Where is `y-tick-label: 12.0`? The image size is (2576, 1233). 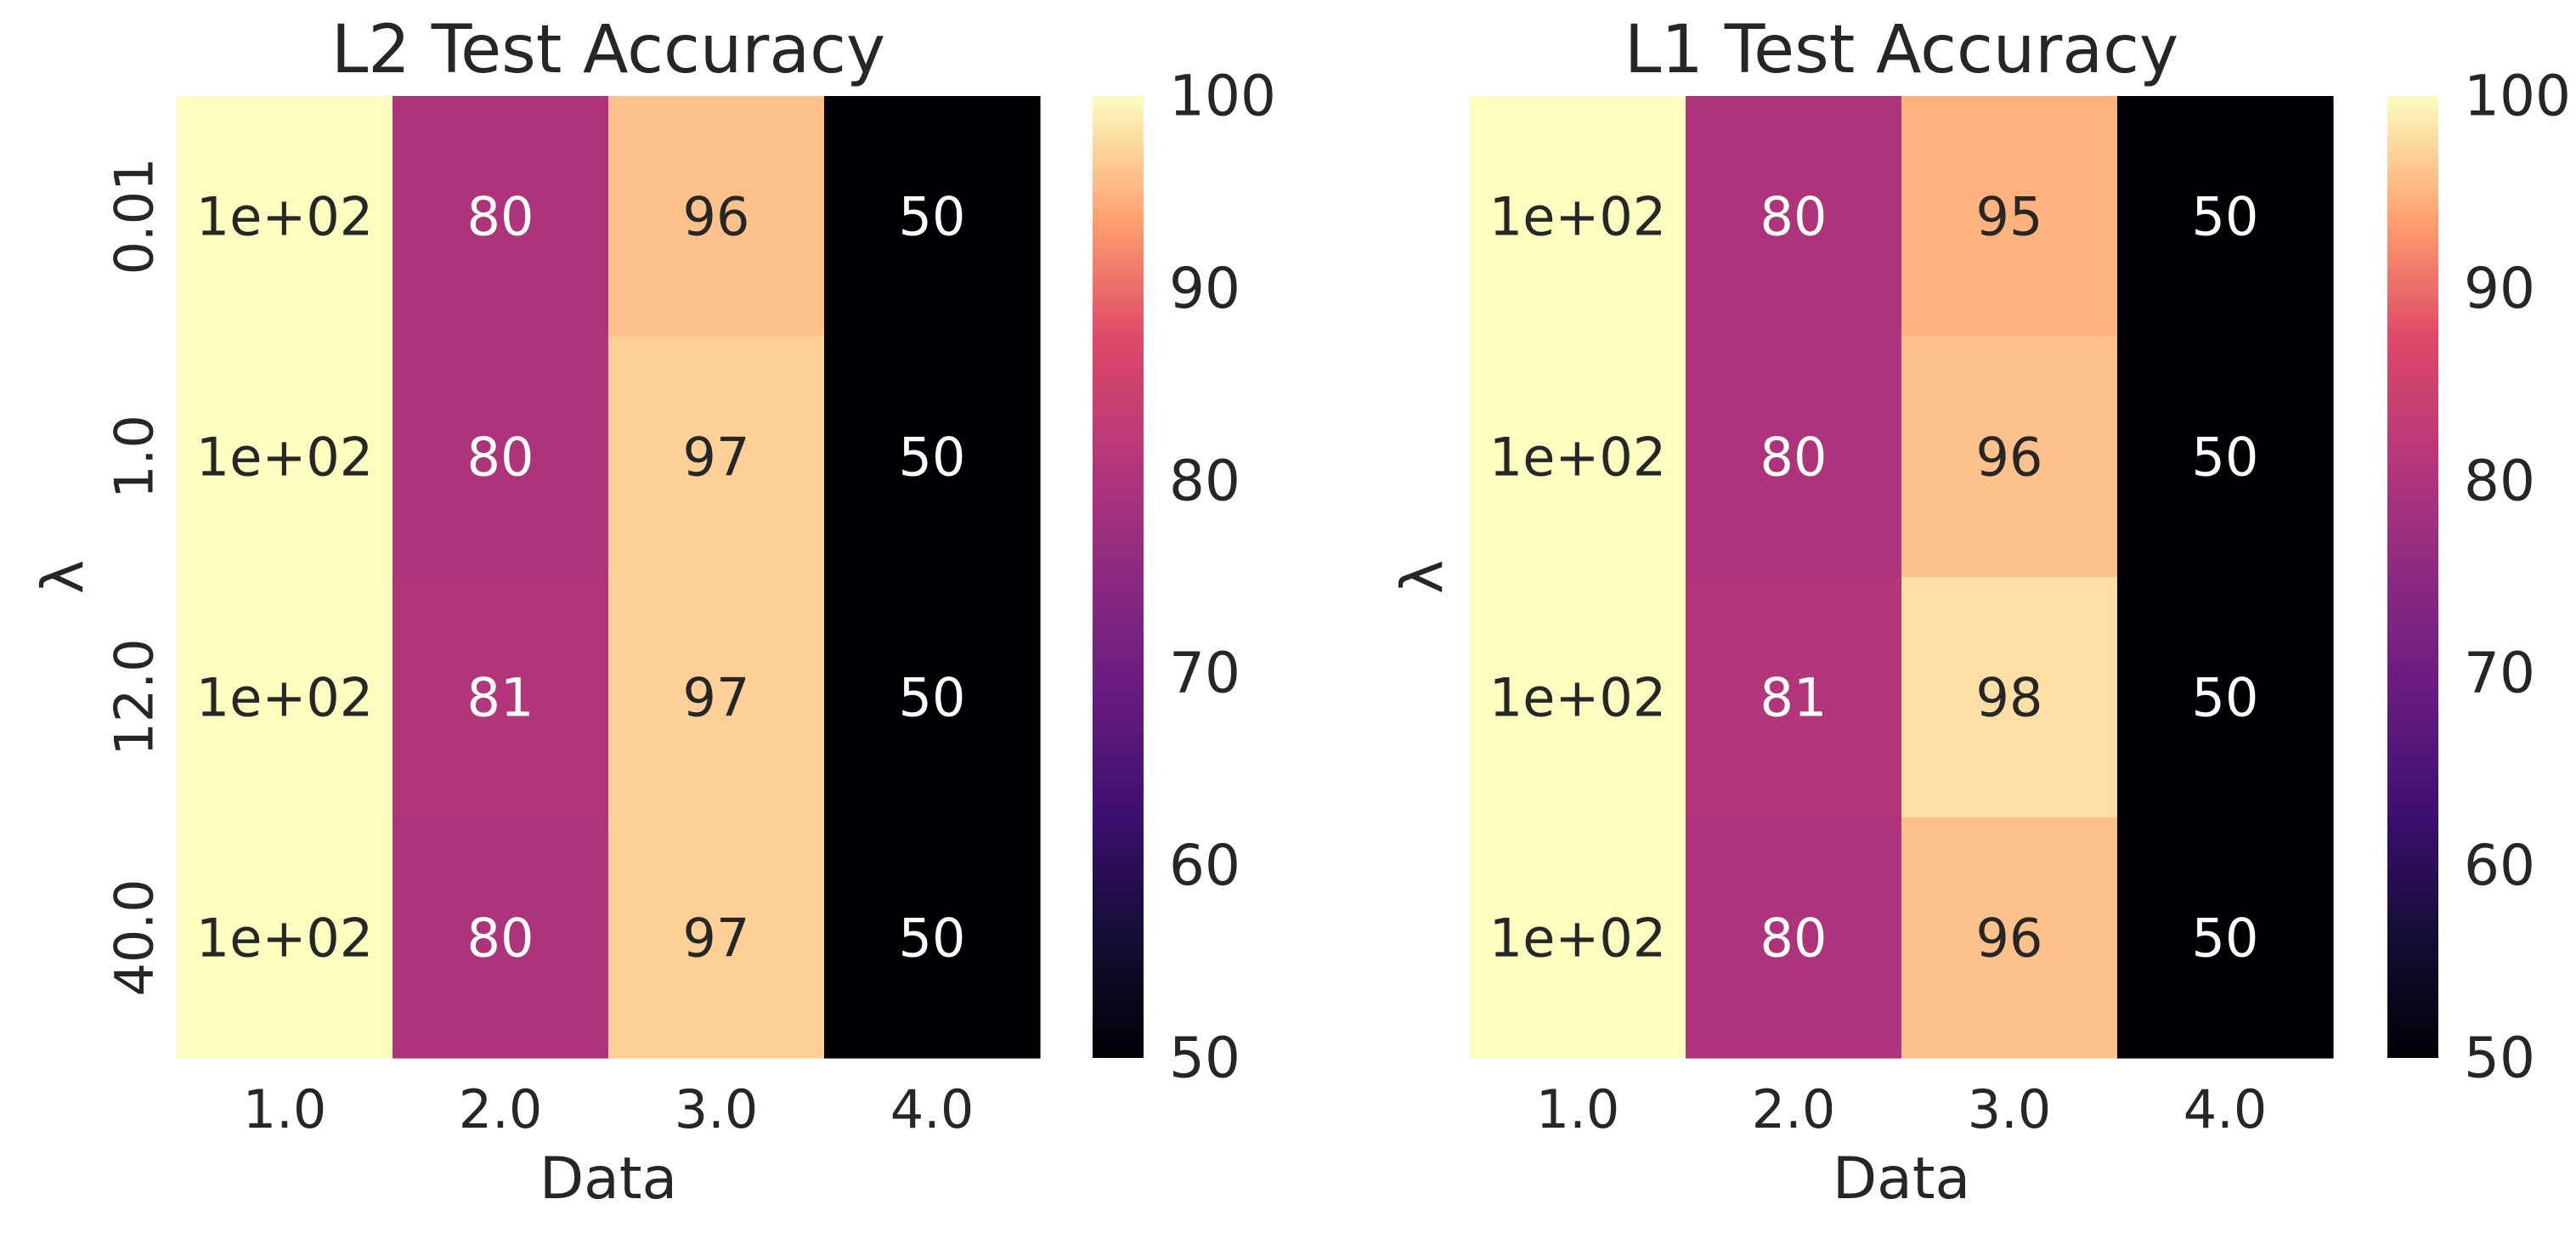 y-tick-label: 12.0 is located at coordinates (135, 696).